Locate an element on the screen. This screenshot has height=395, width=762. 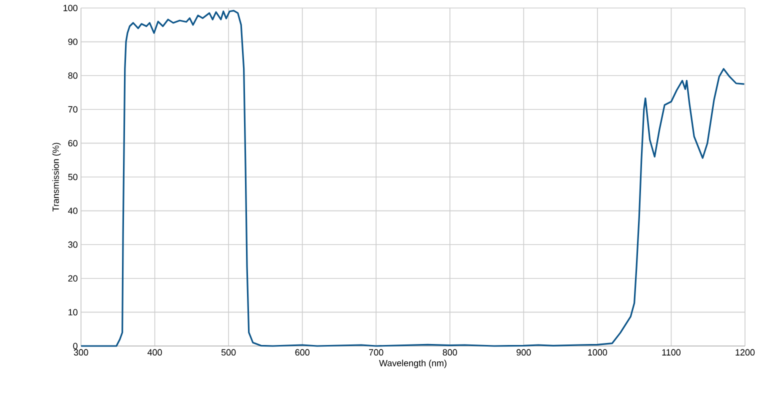
y-tick-label: 40 is located at coordinates (73, 211).